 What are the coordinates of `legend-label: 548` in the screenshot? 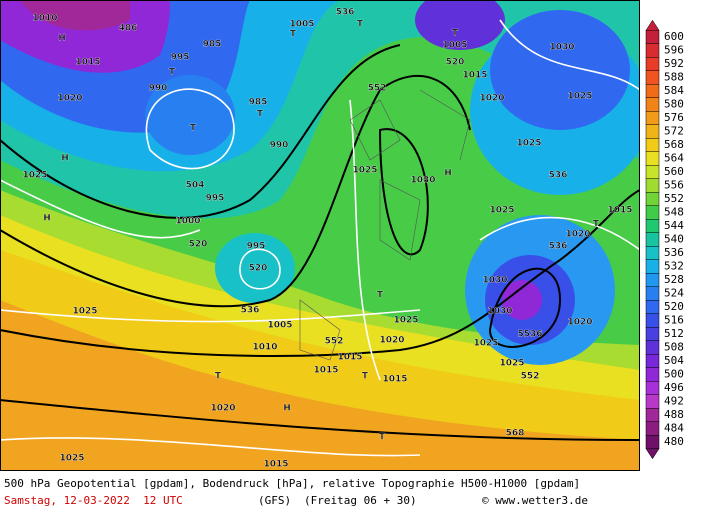 It's located at (674, 212).